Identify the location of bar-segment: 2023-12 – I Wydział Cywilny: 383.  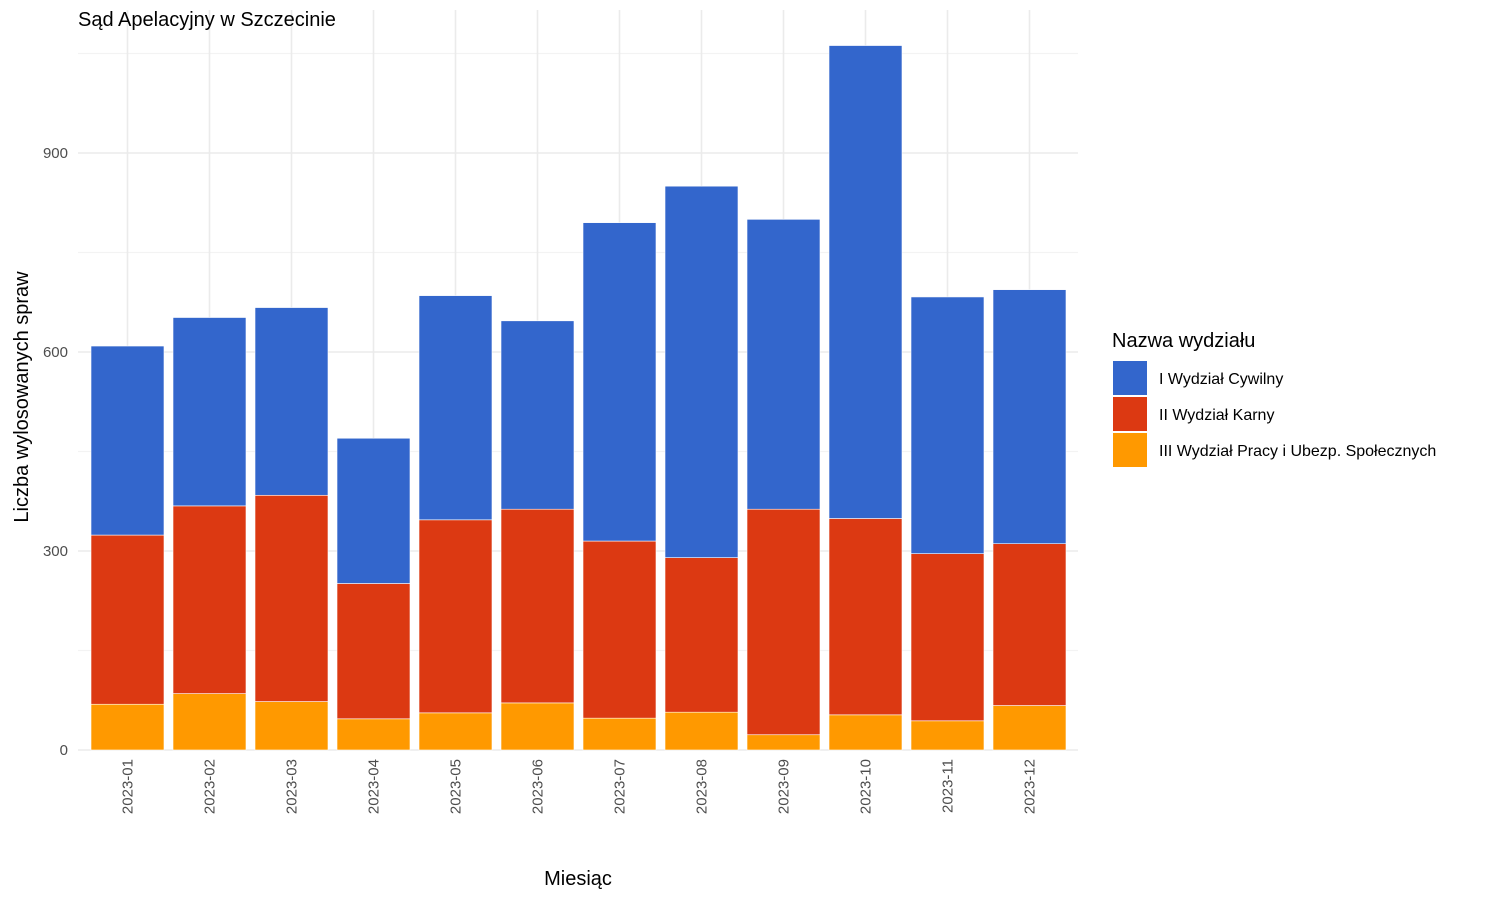
(1029, 417).